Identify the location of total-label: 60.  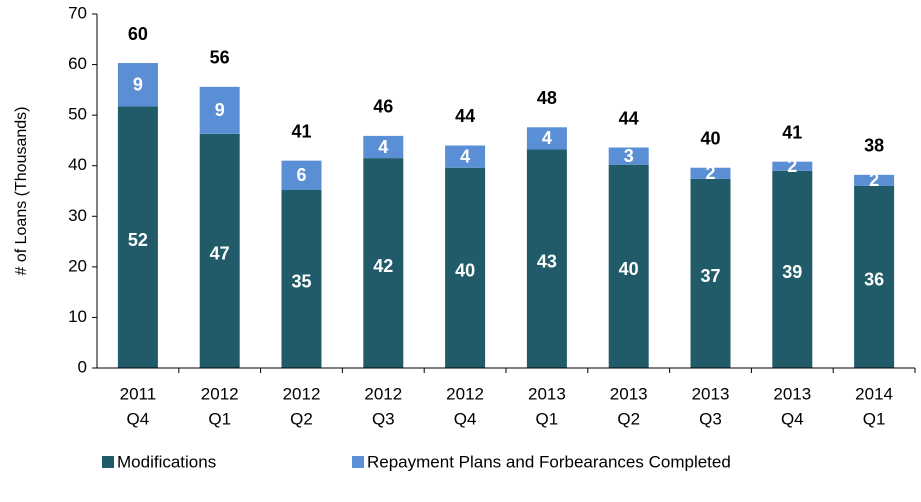
(138, 34).